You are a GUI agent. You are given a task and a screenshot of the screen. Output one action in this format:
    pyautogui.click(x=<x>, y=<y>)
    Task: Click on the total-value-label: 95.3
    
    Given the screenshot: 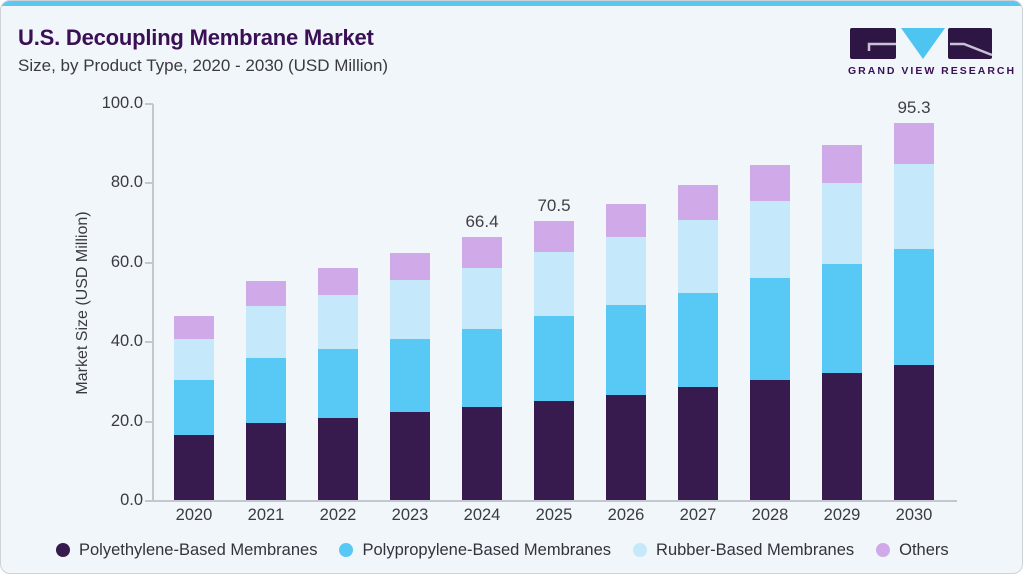 What is the action you would take?
    pyautogui.click(x=914, y=107)
    